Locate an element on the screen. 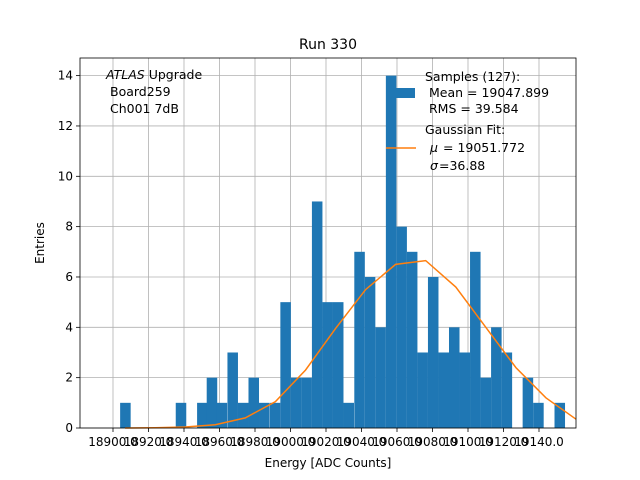 This screenshot has height=480, width=640. y-tick-label: 0 is located at coordinates (69, 428).